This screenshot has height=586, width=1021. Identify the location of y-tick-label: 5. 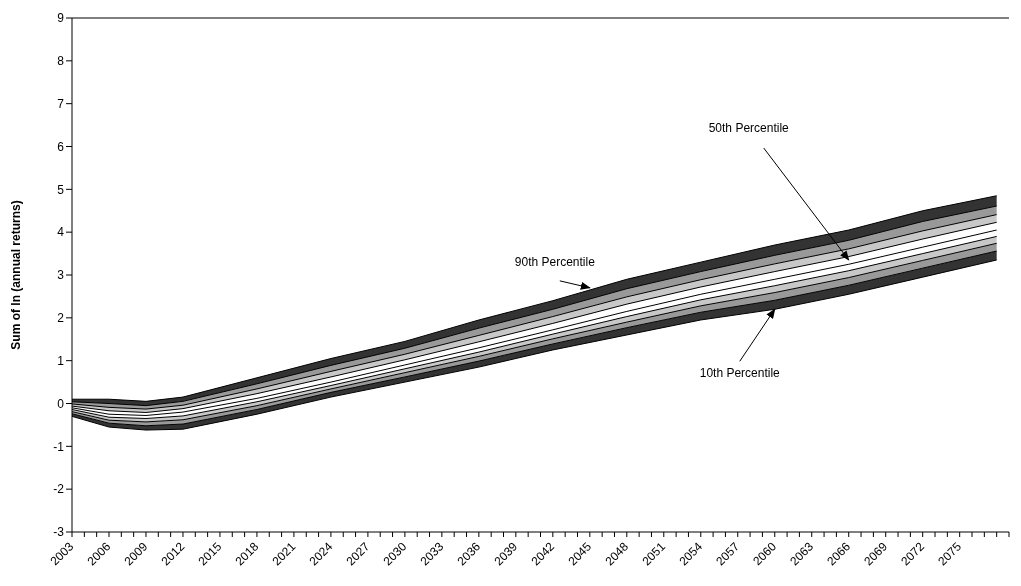
(61, 189).